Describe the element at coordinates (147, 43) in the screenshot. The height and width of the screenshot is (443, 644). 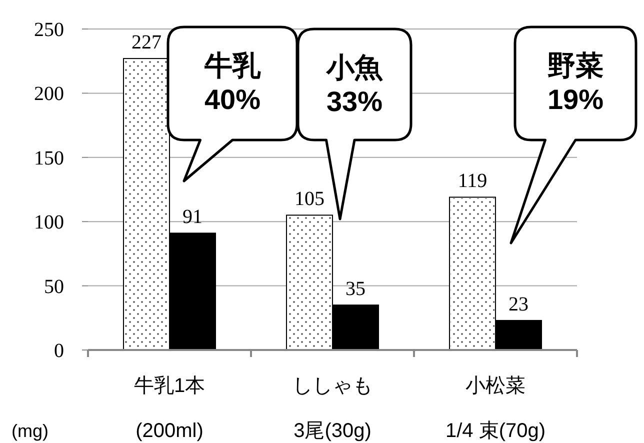
I see `data-label: 227` at that location.